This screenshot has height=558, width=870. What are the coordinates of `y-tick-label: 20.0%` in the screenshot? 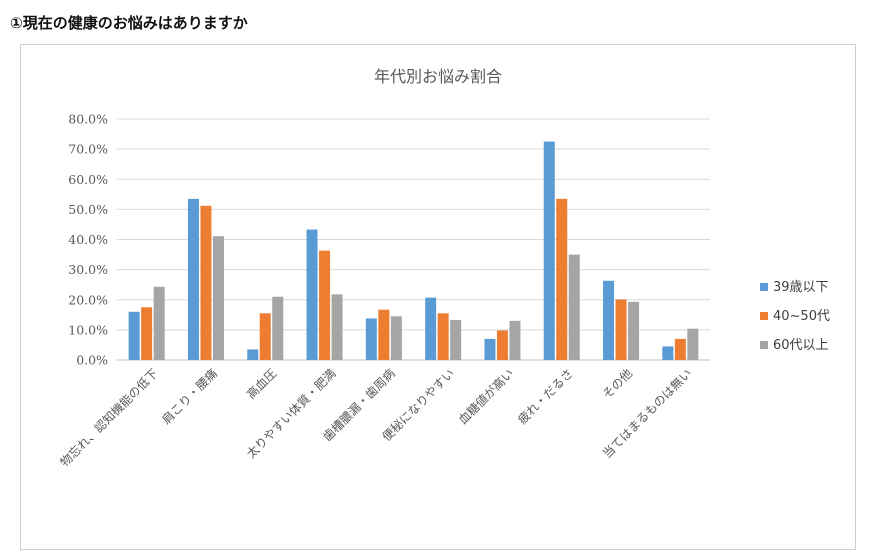 It's located at (88, 299).